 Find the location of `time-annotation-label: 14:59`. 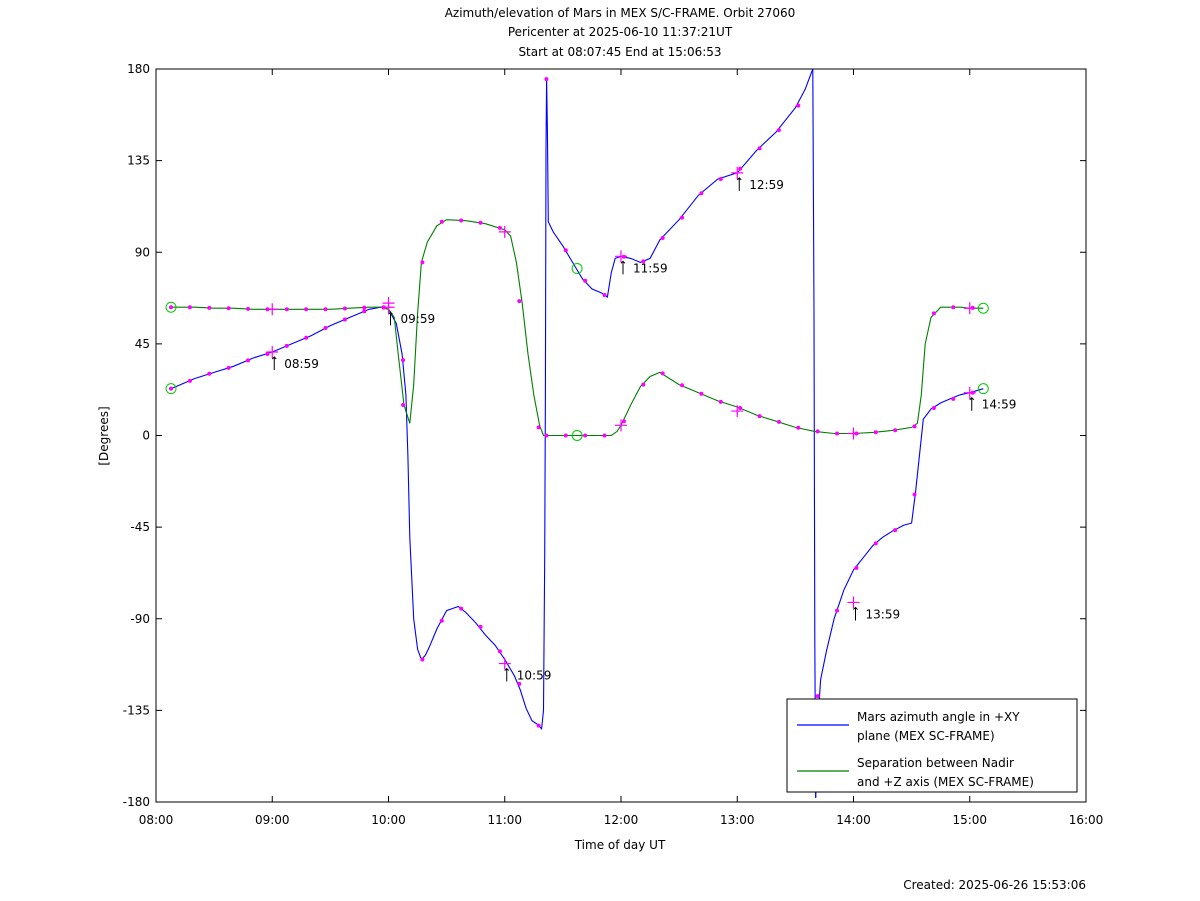

time-annotation-label: 14:59 is located at coordinates (999, 405).